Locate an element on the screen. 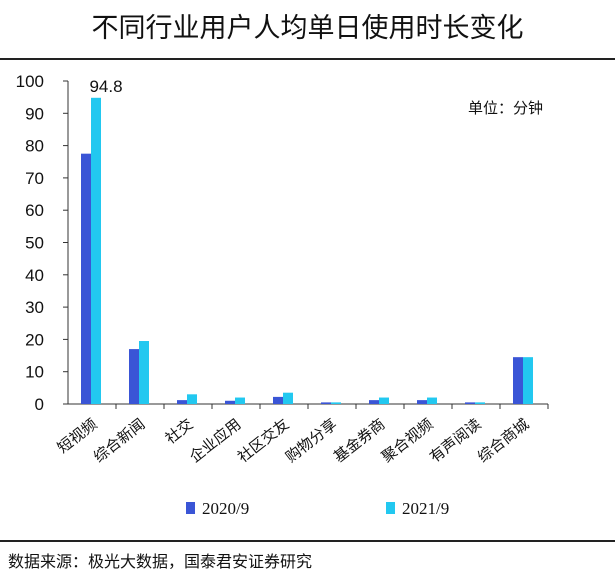  y-tick-label: 90 is located at coordinates (34, 113).